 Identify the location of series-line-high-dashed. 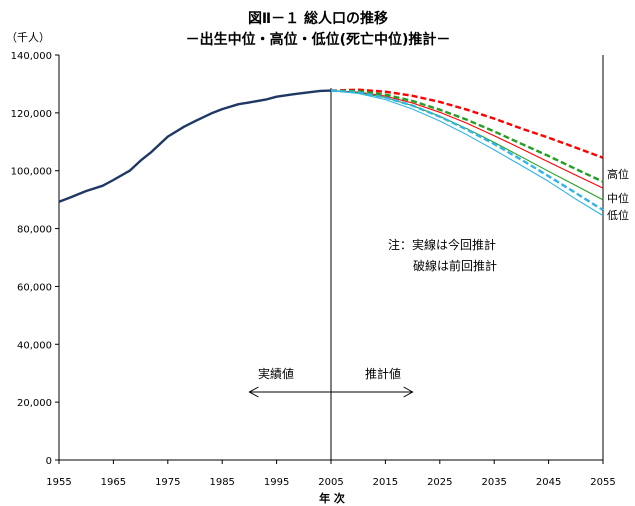
(467, 123).